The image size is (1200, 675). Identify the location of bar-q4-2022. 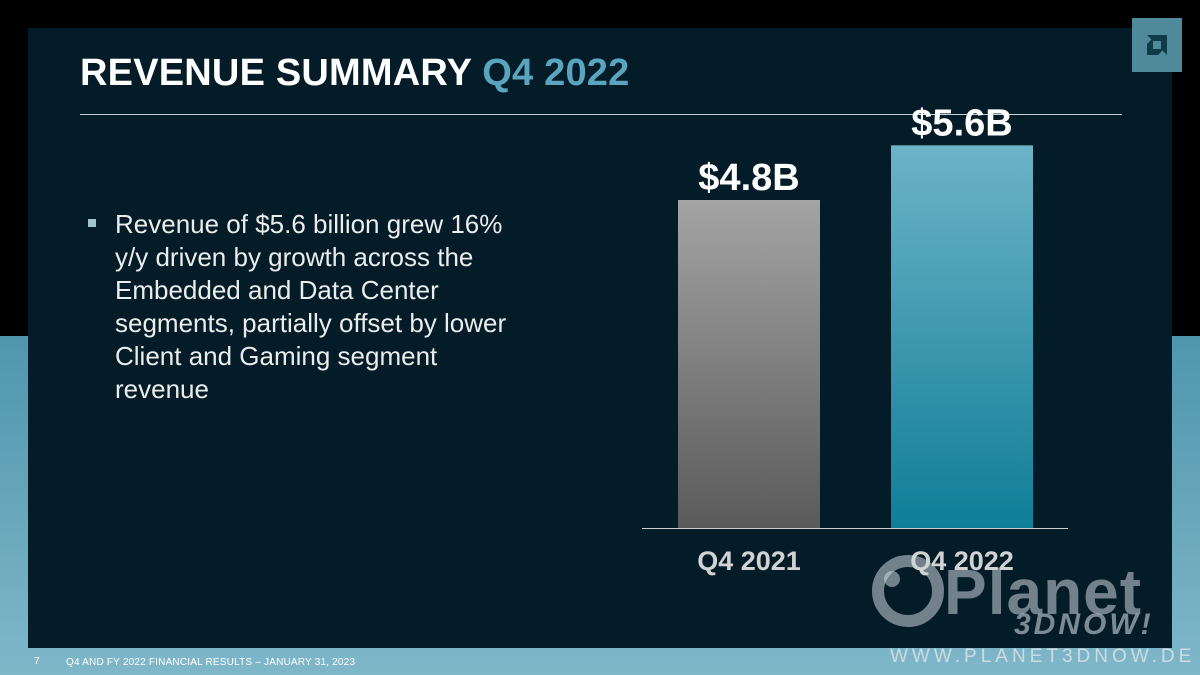
(962, 337).